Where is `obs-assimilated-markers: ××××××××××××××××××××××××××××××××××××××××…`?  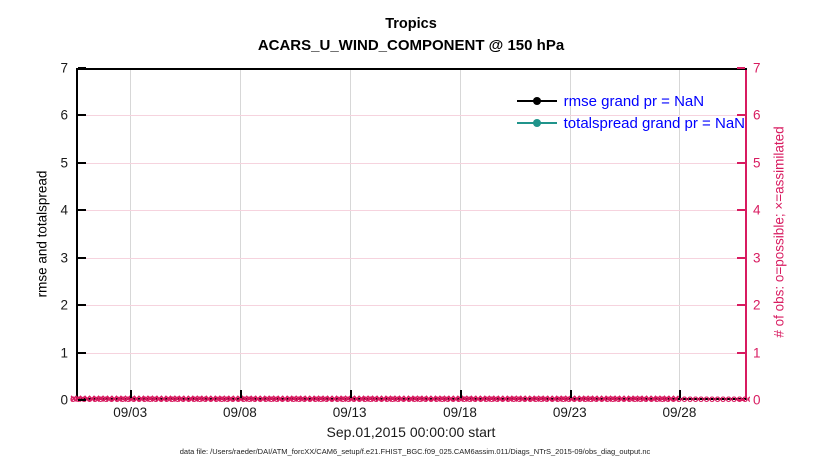
obs-assimilated-markers: ××××××××××××××××××××××××××××××××××××××××… is located at coordinates (375, 400).